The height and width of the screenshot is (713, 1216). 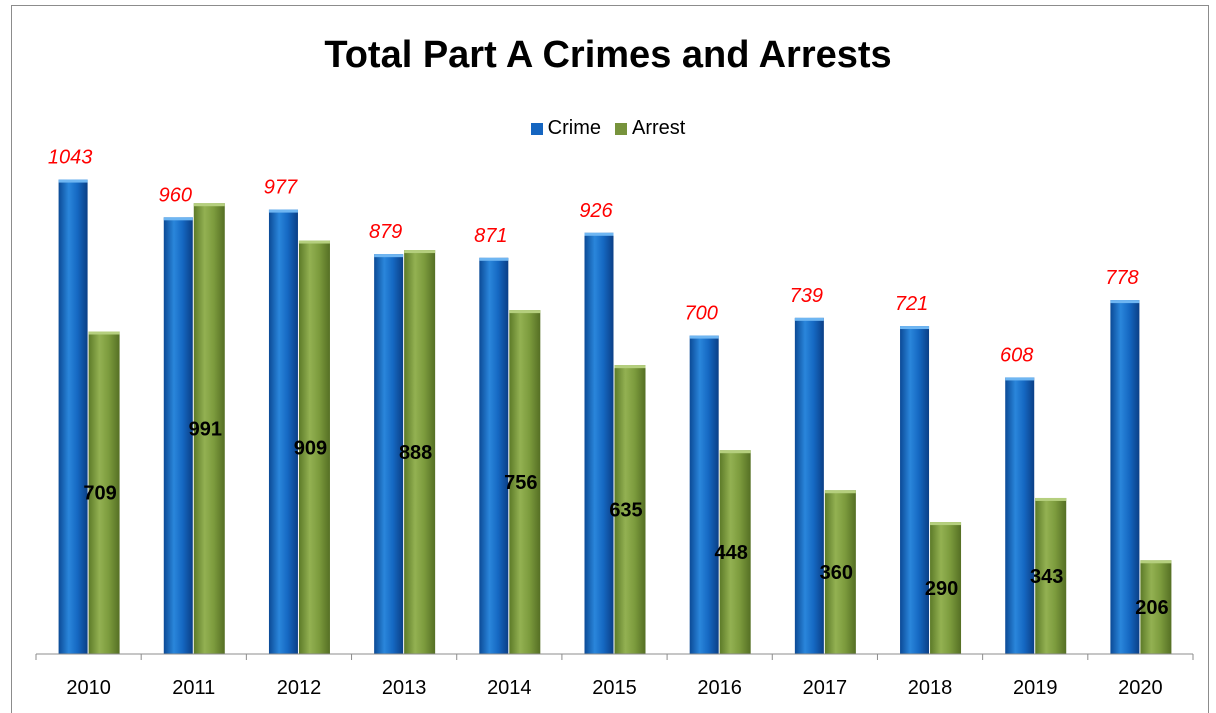 I want to click on x-tick-label-2018: 2018, so click(x=930, y=688).